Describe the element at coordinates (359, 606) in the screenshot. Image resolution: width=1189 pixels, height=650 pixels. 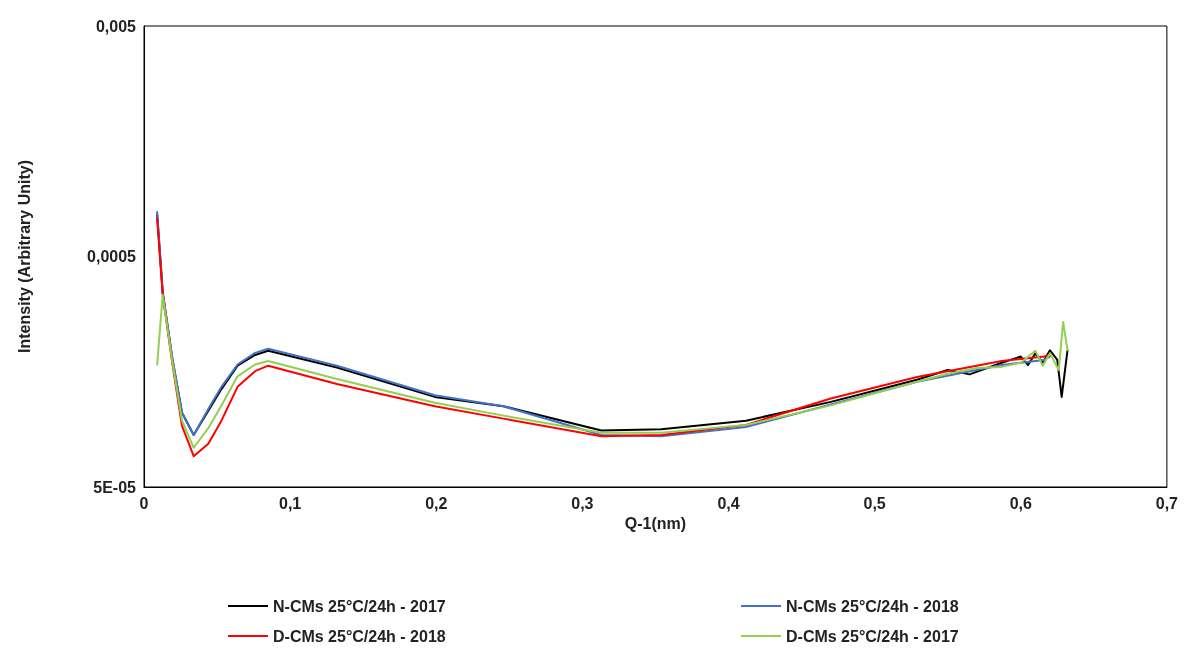
I see `legend-label: N-CMs 25°C/24h - 2017` at that location.